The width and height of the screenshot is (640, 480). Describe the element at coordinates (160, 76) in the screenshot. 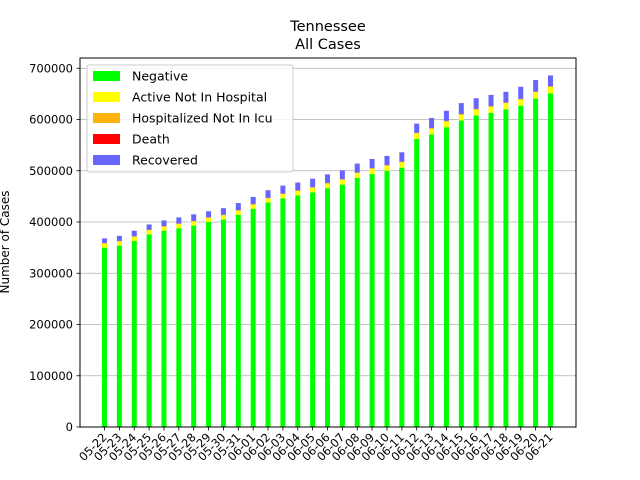

I see `legend-label: Negative` at that location.